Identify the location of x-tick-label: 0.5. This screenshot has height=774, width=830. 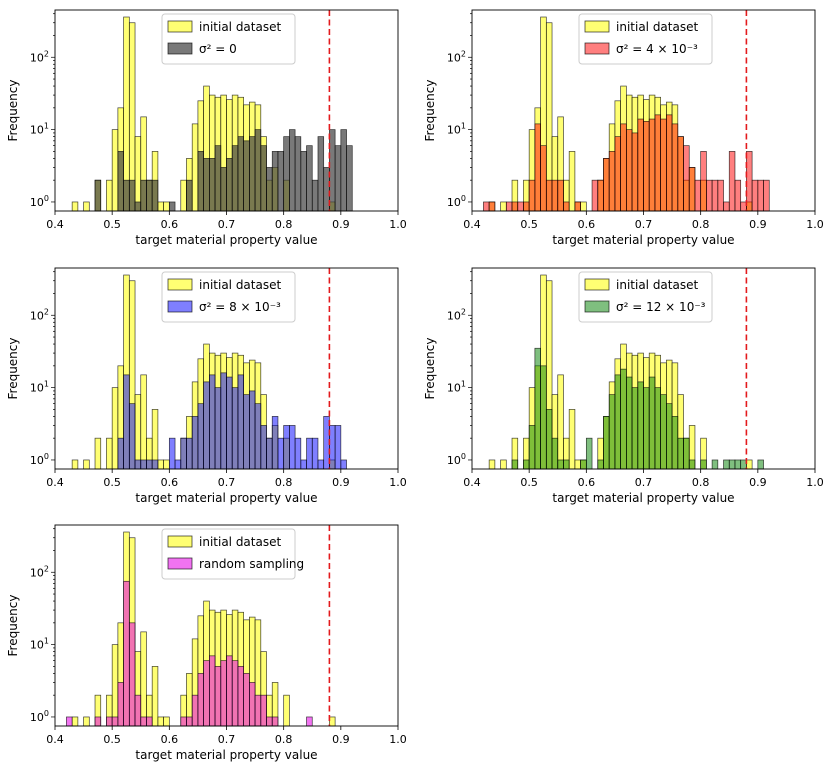
(112, 739).